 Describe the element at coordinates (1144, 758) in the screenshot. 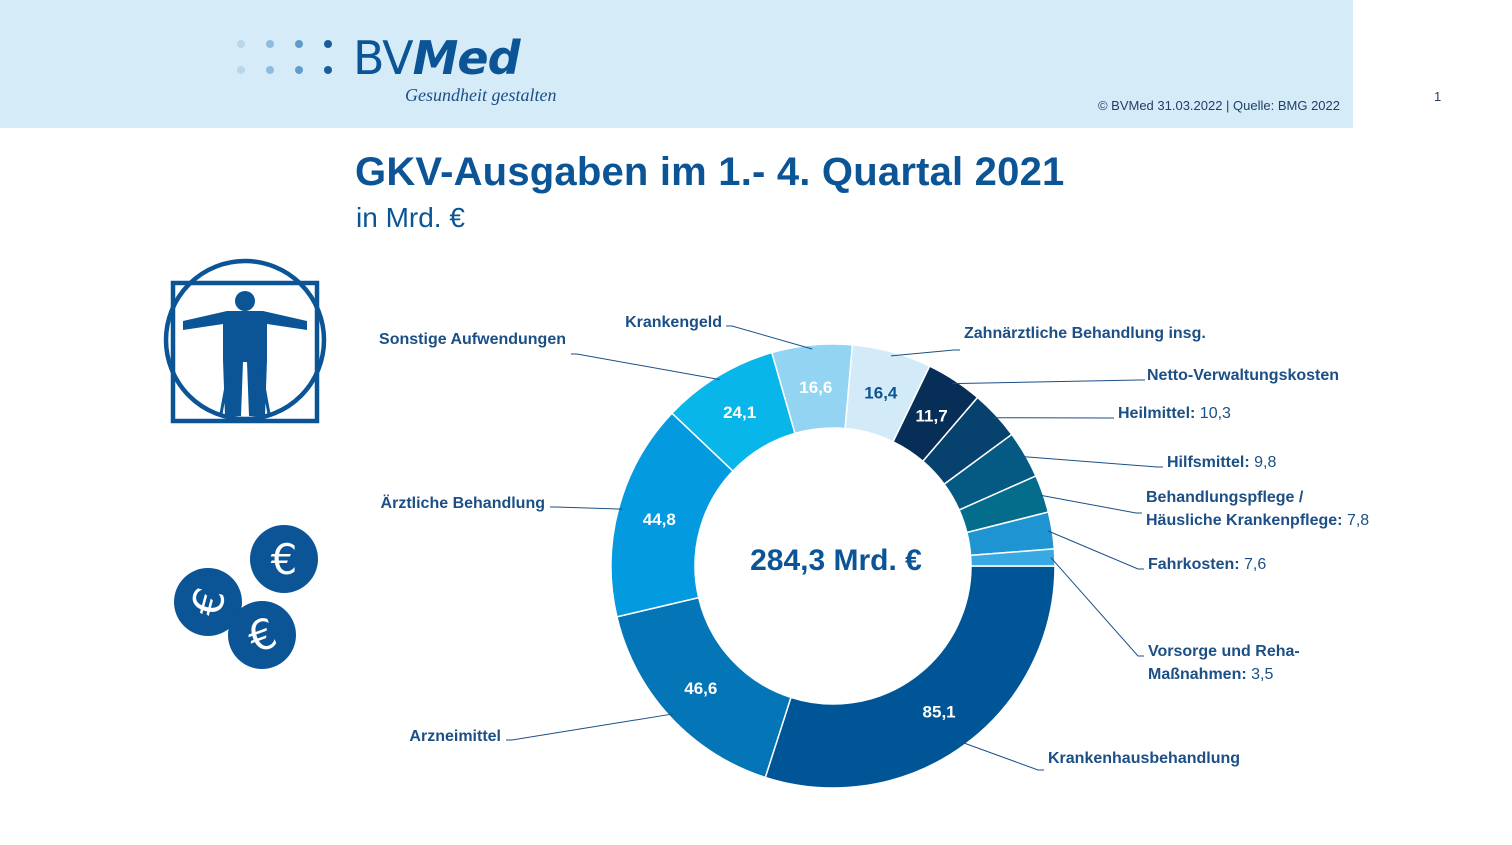

I see `category-label: Krankenhausbehandlung` at that location.